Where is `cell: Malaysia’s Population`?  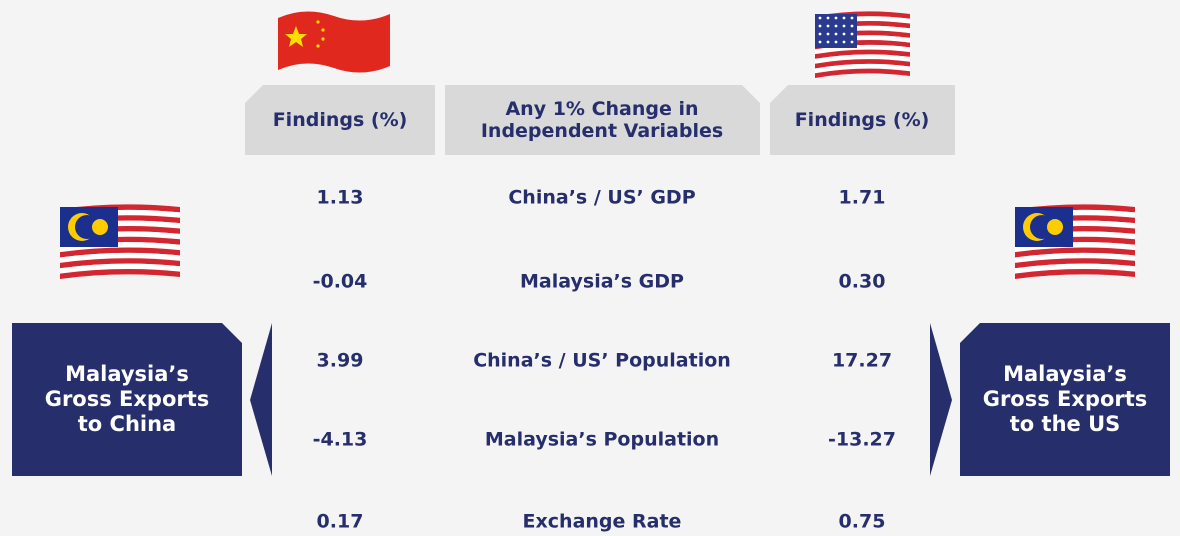 cell: Malaysia’s Population is located at coordinates (602, 440).